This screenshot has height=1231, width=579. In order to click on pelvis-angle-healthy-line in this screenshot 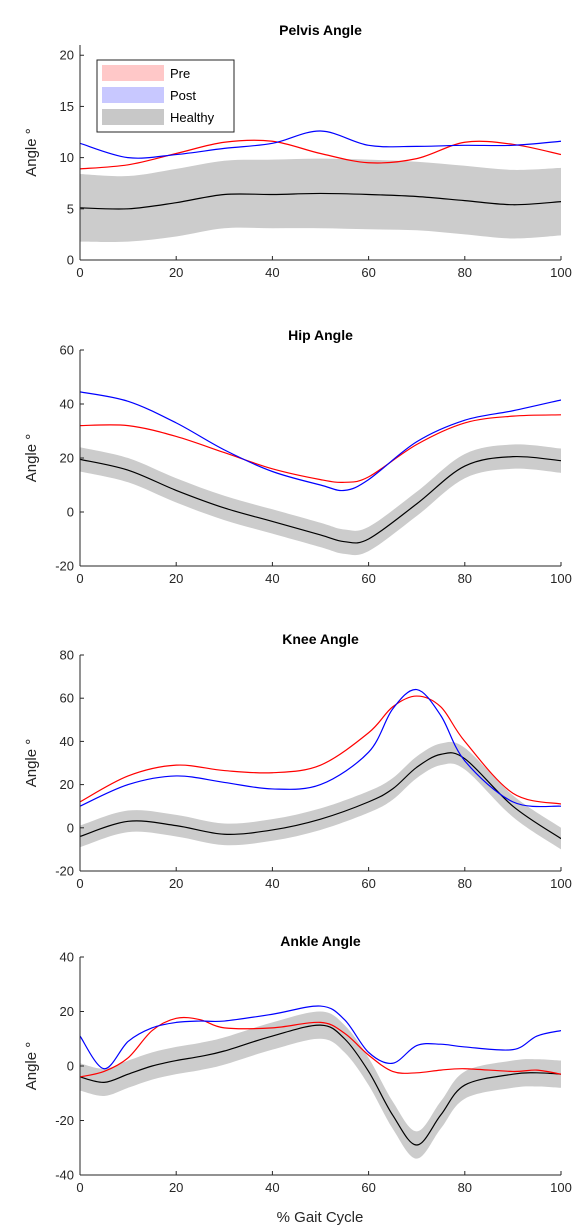, I will do `click(320, 201)`.